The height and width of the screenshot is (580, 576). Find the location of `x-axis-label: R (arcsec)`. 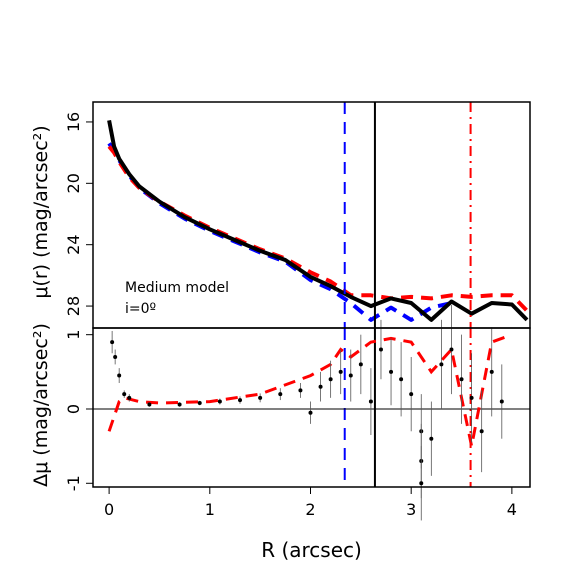

x-axis-label: R (arcsec) is located at coordinates (311, 550).